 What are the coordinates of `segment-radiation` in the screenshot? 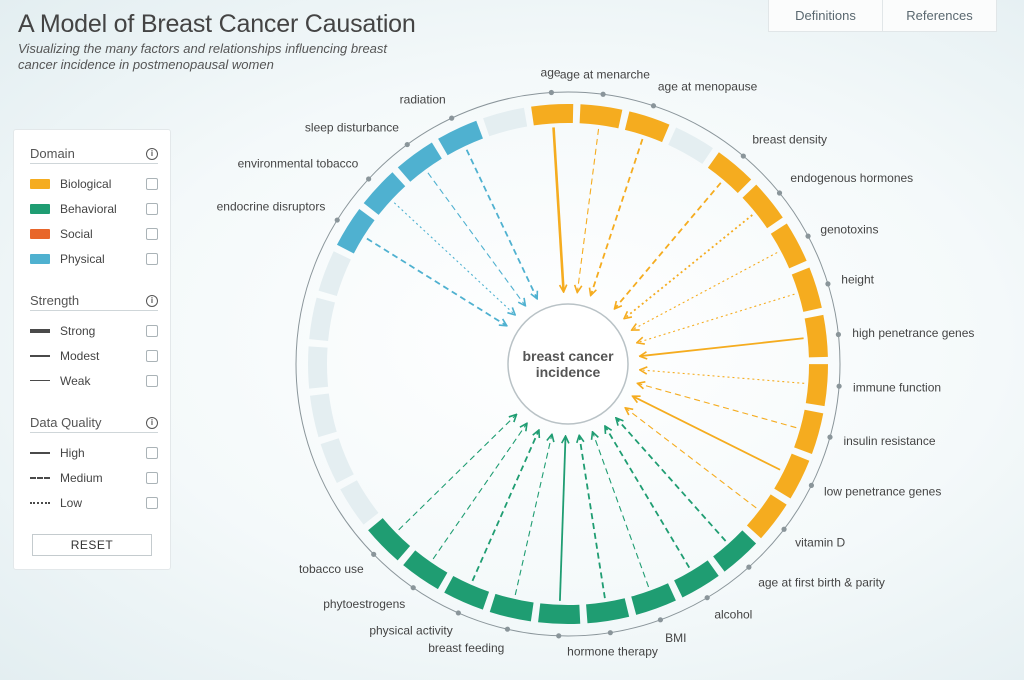 It's located at (460, 138).